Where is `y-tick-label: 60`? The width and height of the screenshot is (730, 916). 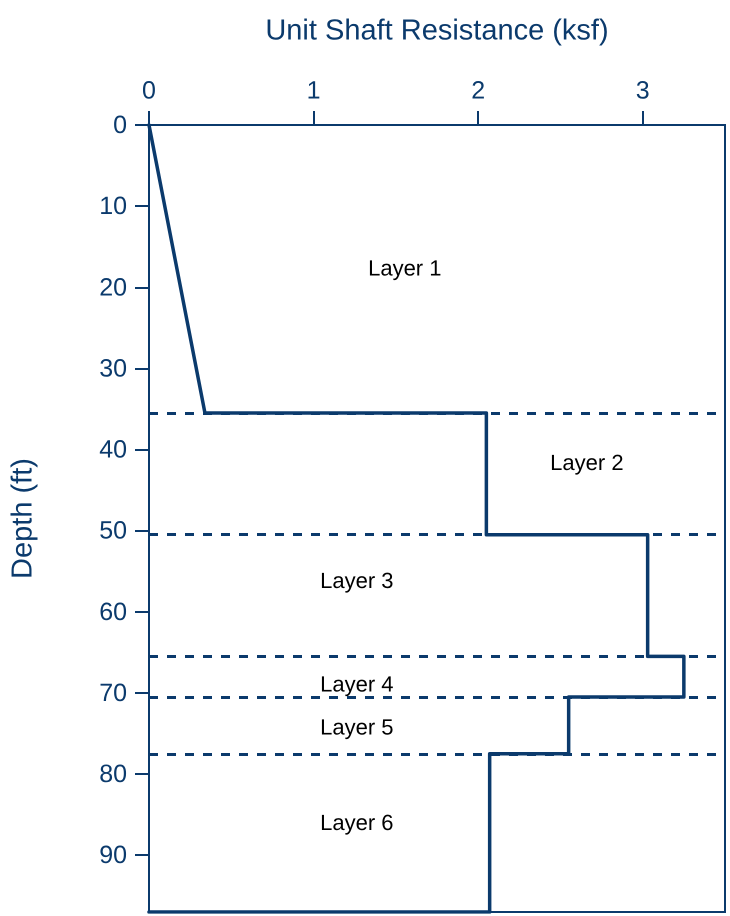
y-tick-label: 60 is located at coordinates (113, 612).